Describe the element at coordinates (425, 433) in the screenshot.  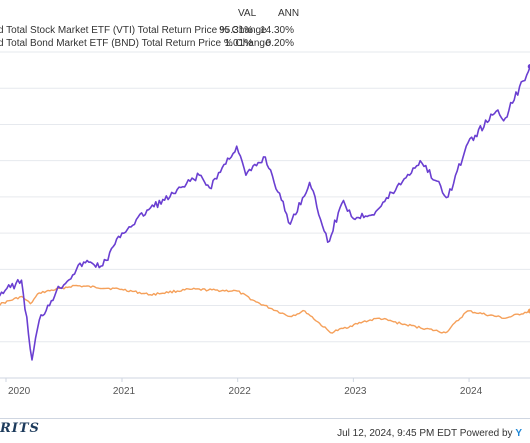
I see `timestamp-text: Jul 12, 2024, 9:45 PM EDT Powered by` at that location.